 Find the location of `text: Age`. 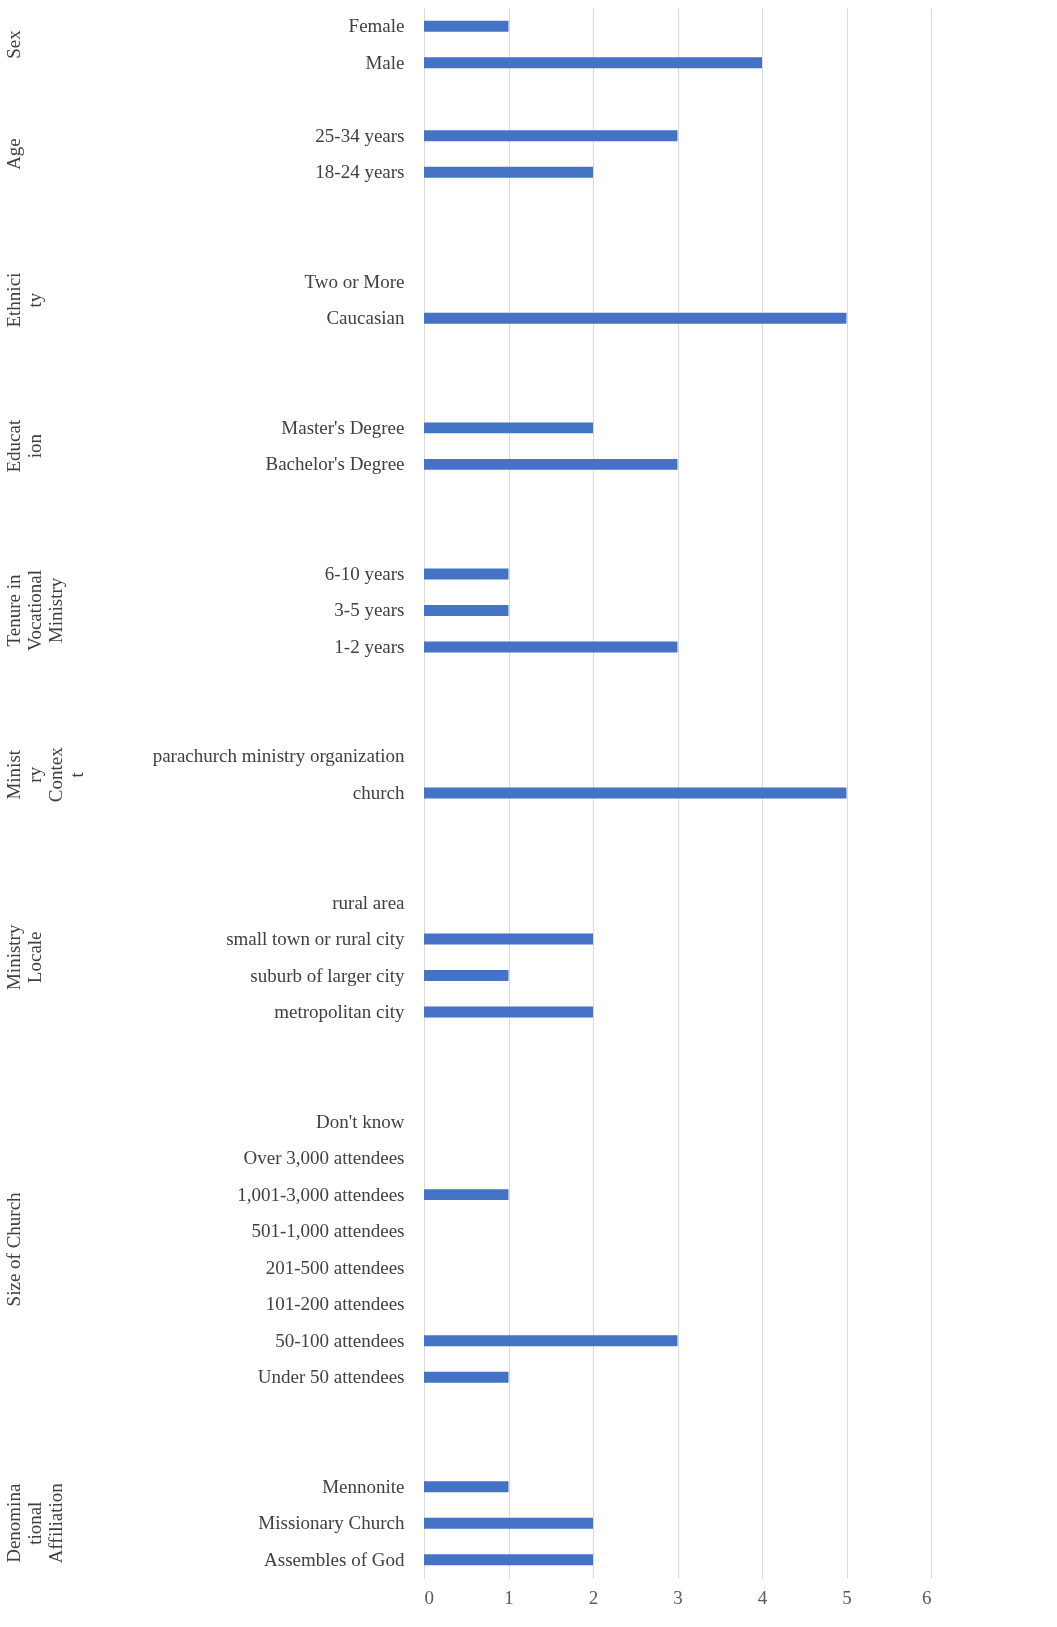

text: Age is located at coordinates (13, 154).